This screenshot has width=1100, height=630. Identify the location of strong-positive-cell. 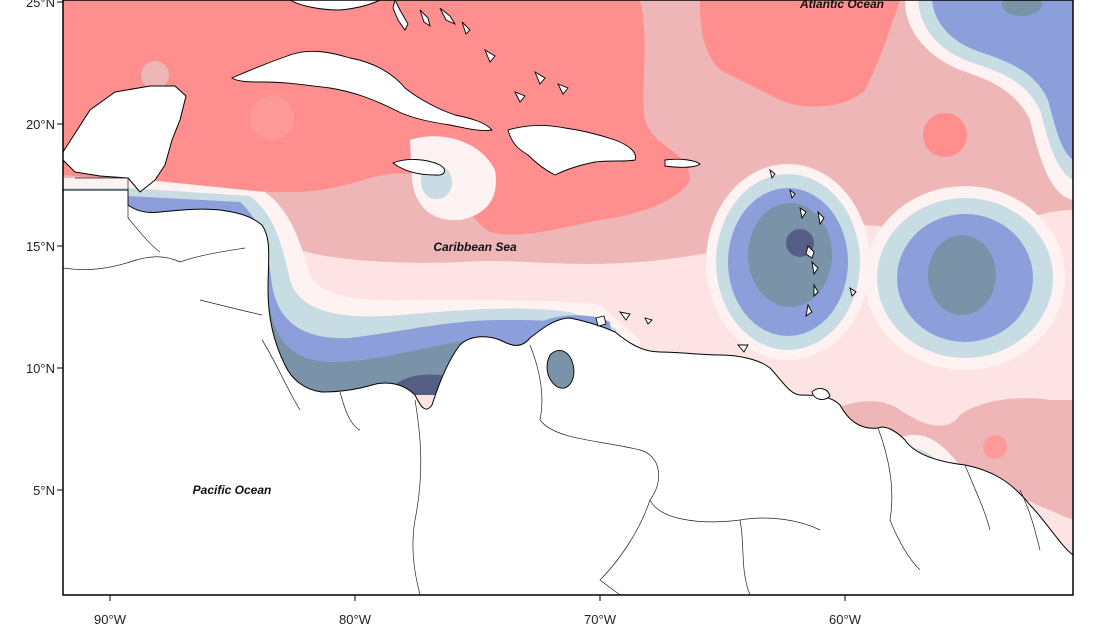
(272, 118).